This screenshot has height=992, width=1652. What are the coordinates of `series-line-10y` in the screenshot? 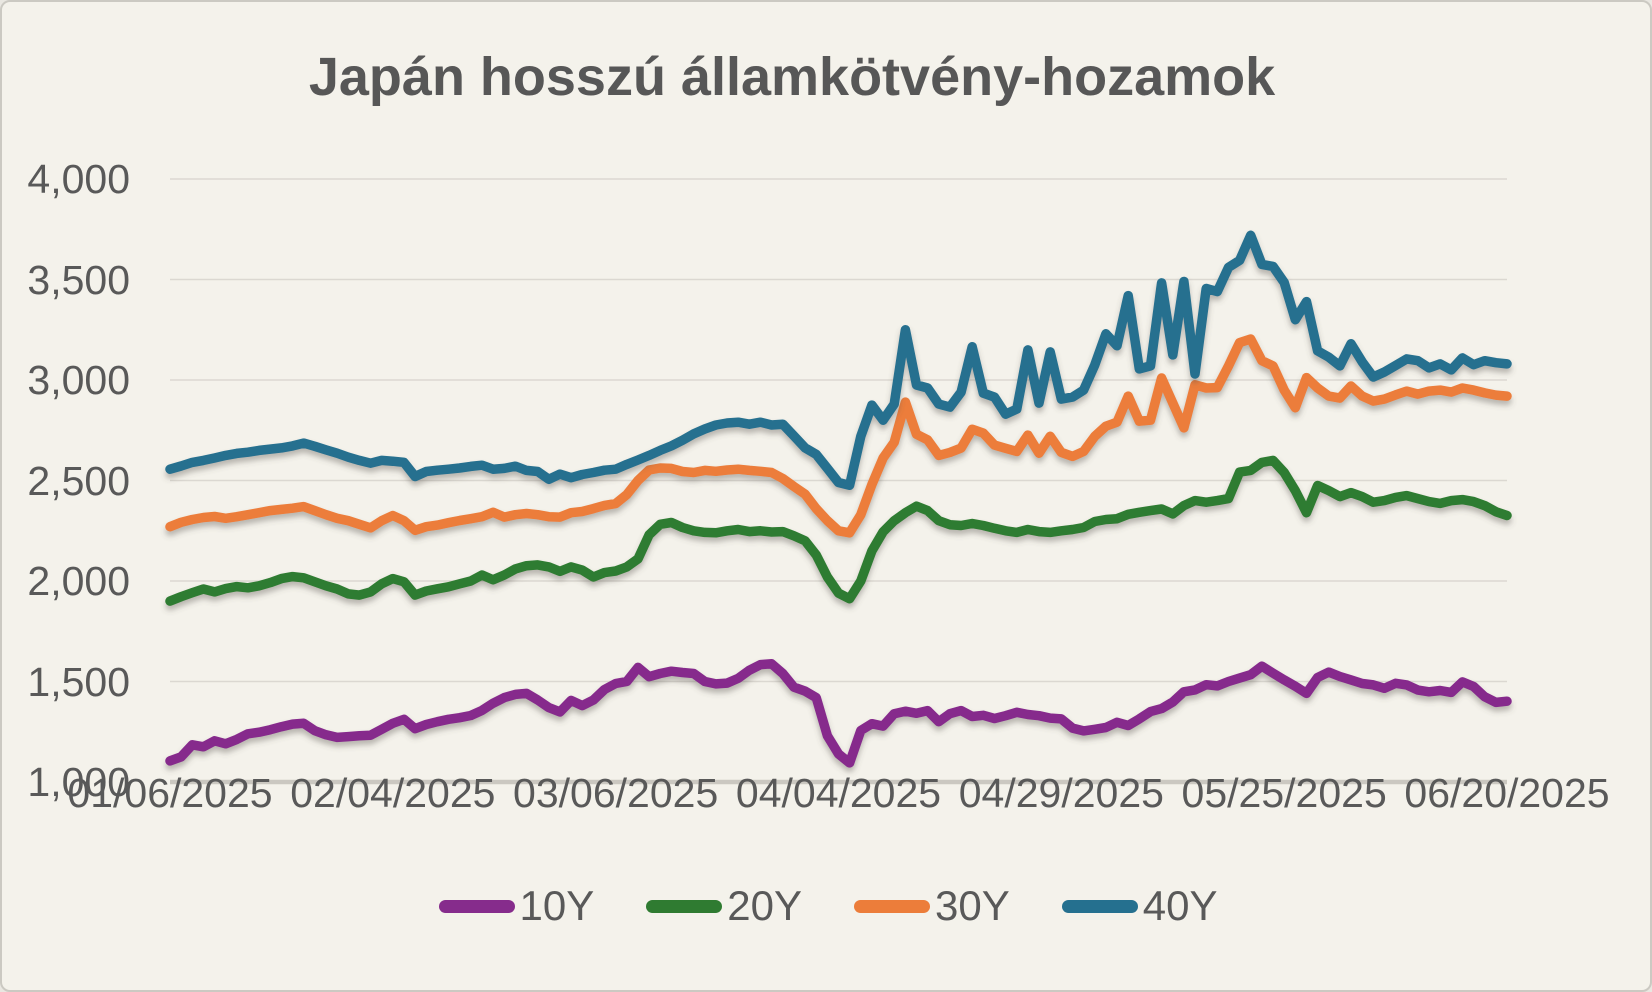 It's located at (838, 713).